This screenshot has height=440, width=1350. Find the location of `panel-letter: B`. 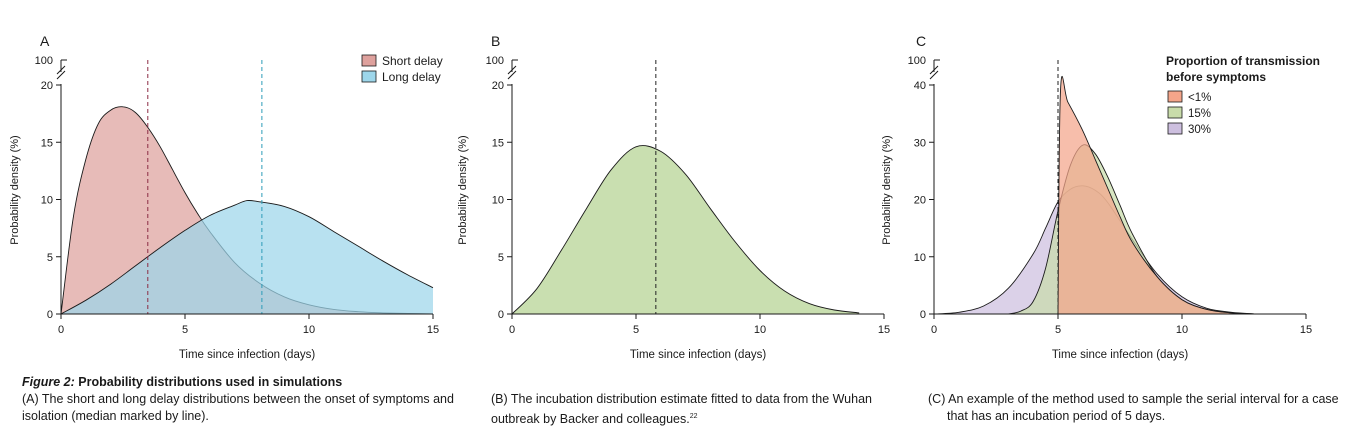

panel-letter: B is located at coordinates (495, 41).